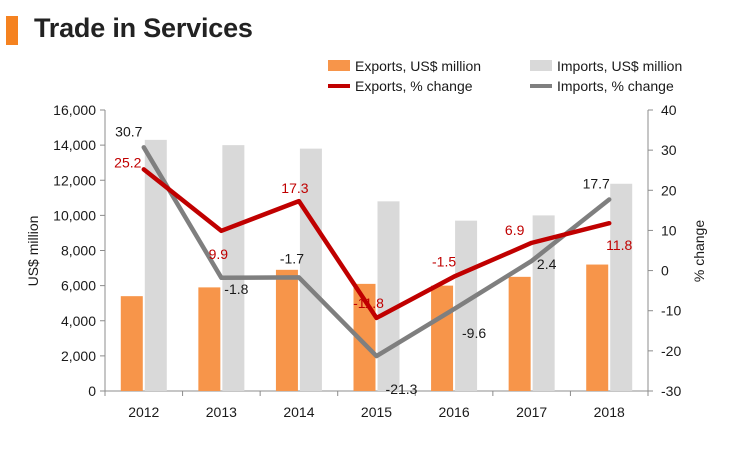 The image size is (731, 450). Describe the element at coordinates (143, 412) in the screenshot. I see `x-tick-label: 2012` at that location.